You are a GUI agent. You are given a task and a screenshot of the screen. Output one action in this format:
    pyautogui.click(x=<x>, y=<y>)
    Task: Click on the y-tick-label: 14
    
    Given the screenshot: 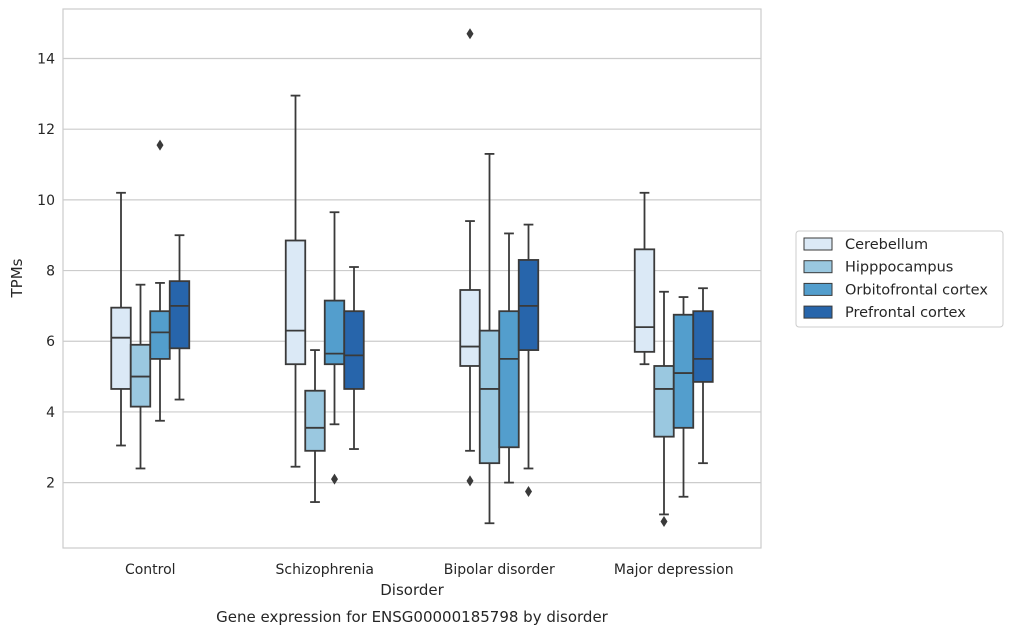 What is the action you would take?
    pyautogui.click(x=46, y=59)
    